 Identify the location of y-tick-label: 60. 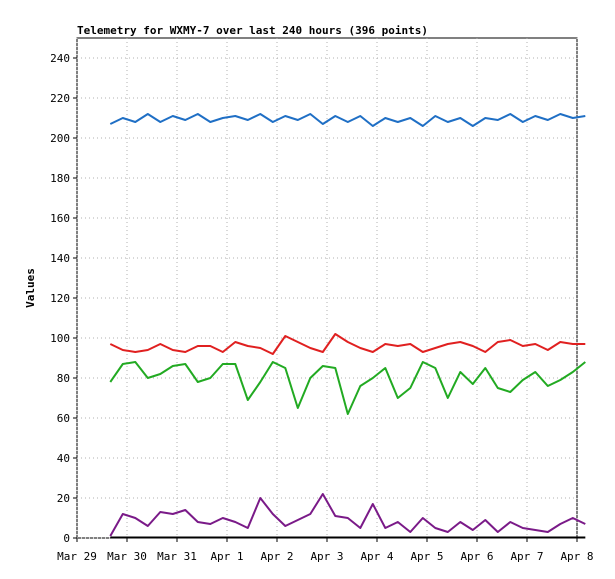
(63, 418).